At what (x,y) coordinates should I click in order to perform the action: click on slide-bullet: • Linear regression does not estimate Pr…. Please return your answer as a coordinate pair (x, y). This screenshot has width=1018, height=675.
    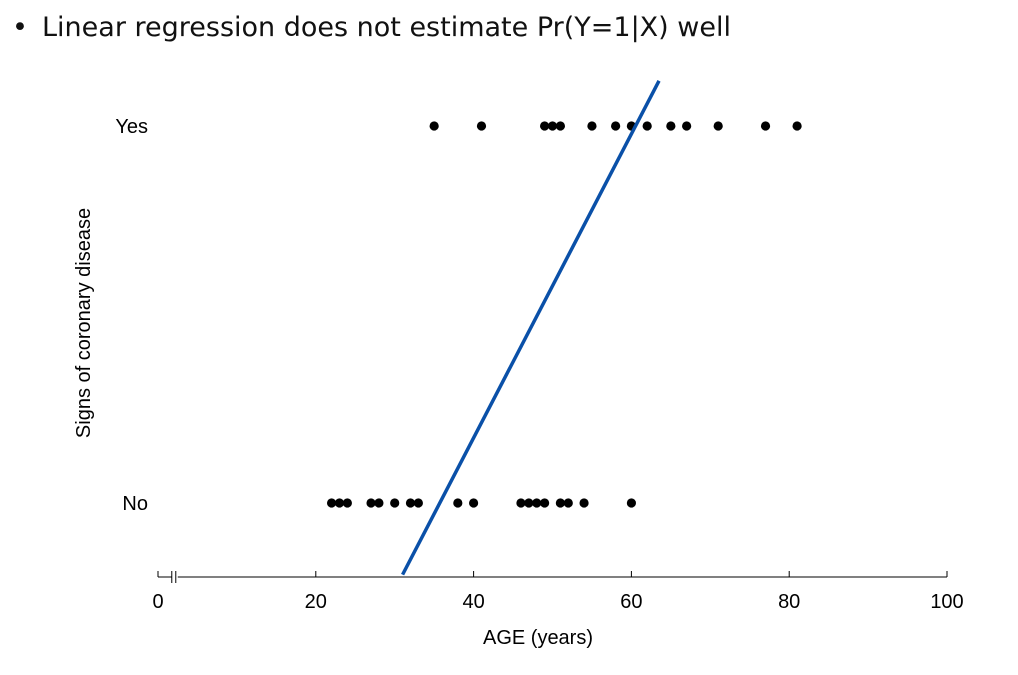
    Looking at the image, I should click on (371, 27).